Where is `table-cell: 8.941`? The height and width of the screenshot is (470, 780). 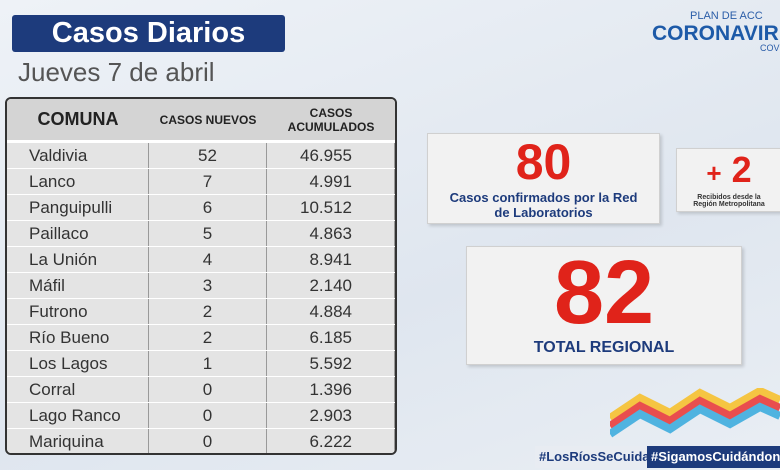
table-cell: 8.941 is located at coordinates (331, 259).